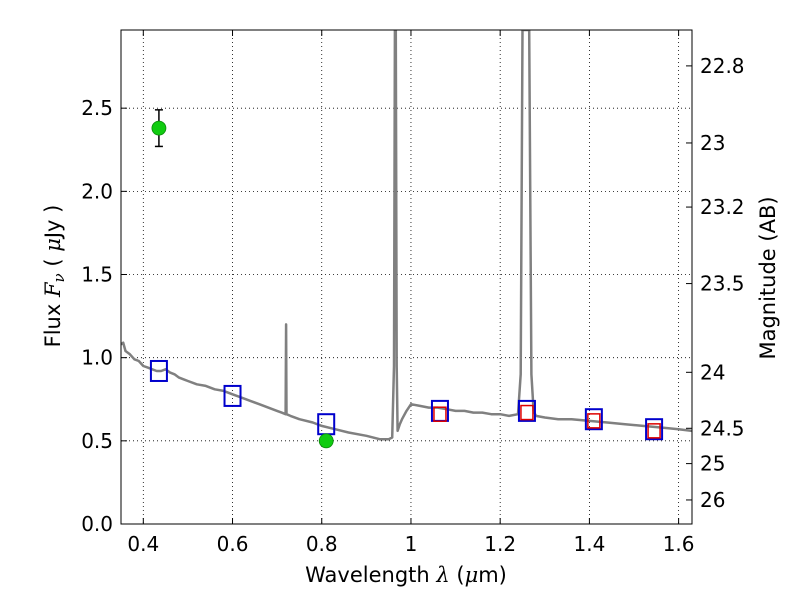 The height and width of the screenshot is (600, 800). Describe the element at coordinates (97, 275) in the screenshot. I see `y-tick-label: 1.5` at that location.